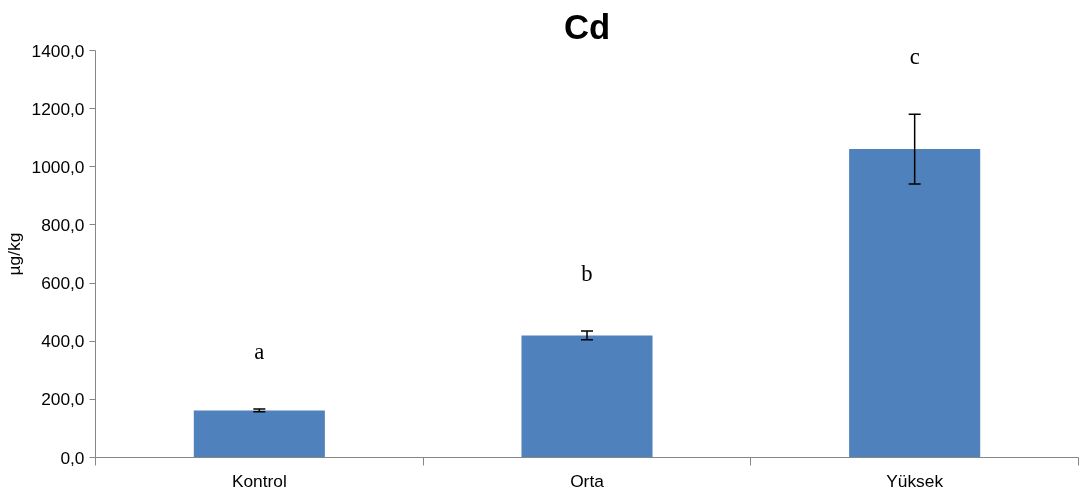 The width and height of the screenshot is (1088, 497). I want to click on x-tick-label: Kontrol, so click(259, 480).